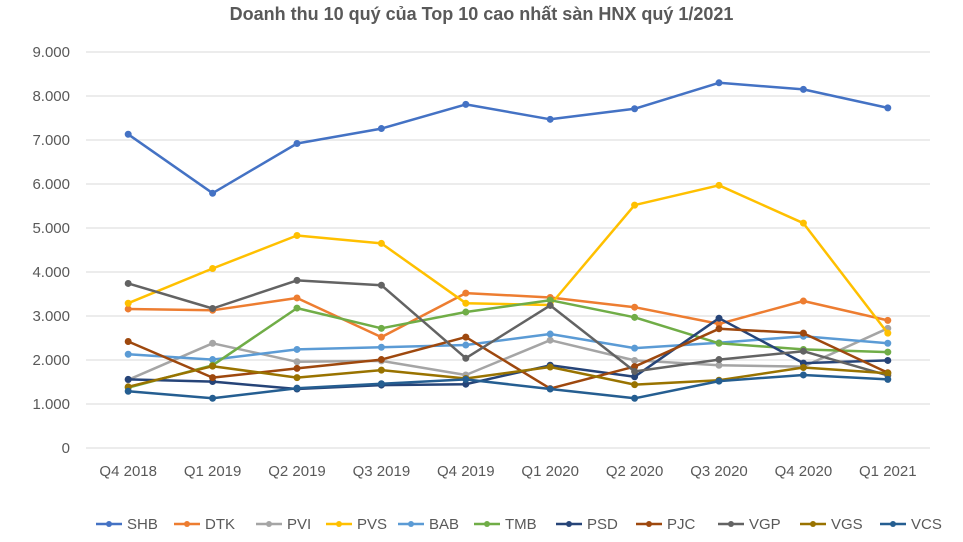  What do you see at coordinates (51, 272) in the screenshot?
I see `y-tick-label: 4.000` at bounding box center [51, 272].